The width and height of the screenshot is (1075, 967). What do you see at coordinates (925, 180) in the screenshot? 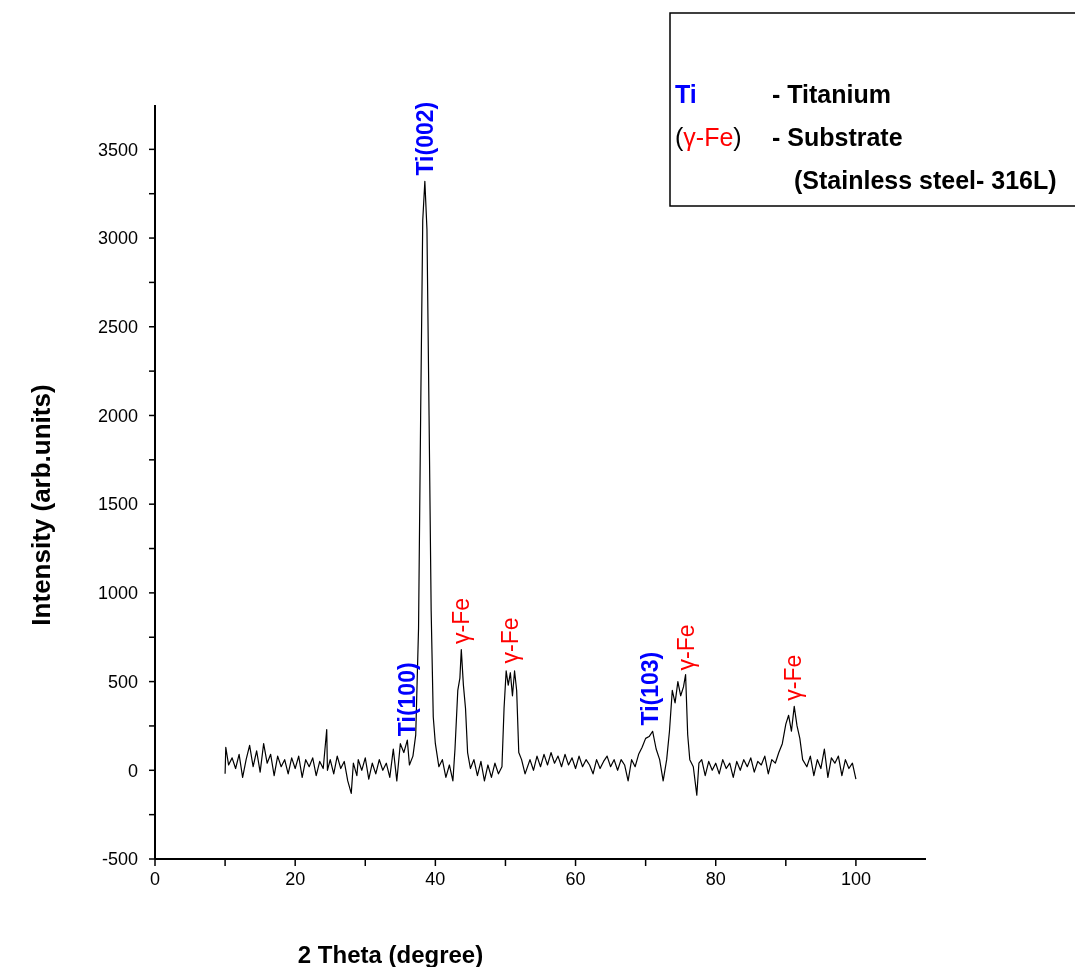
I see `annotation: (Stainless steel- 316L)` at bounding box center [925, 180].